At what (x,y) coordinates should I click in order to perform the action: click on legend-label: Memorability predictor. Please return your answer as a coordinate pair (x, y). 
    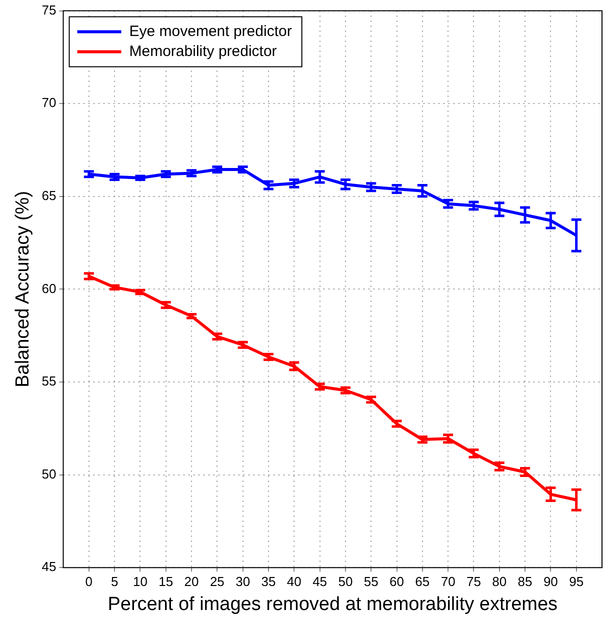
    Looking at the image, I should click on (203, 51).